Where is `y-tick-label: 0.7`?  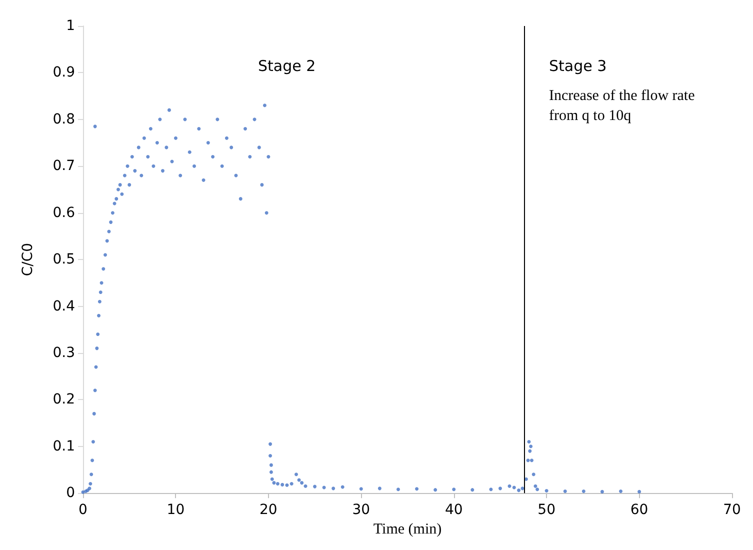
y-tick-label: 0.7 is located at coordinates (63, 166).